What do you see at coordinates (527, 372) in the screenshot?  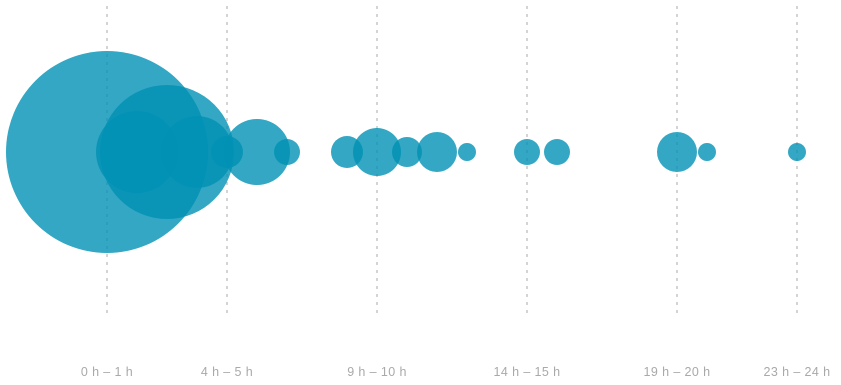 I see `tick-label-14h: 14 h – 15 h` at bounding box center [527, 372].